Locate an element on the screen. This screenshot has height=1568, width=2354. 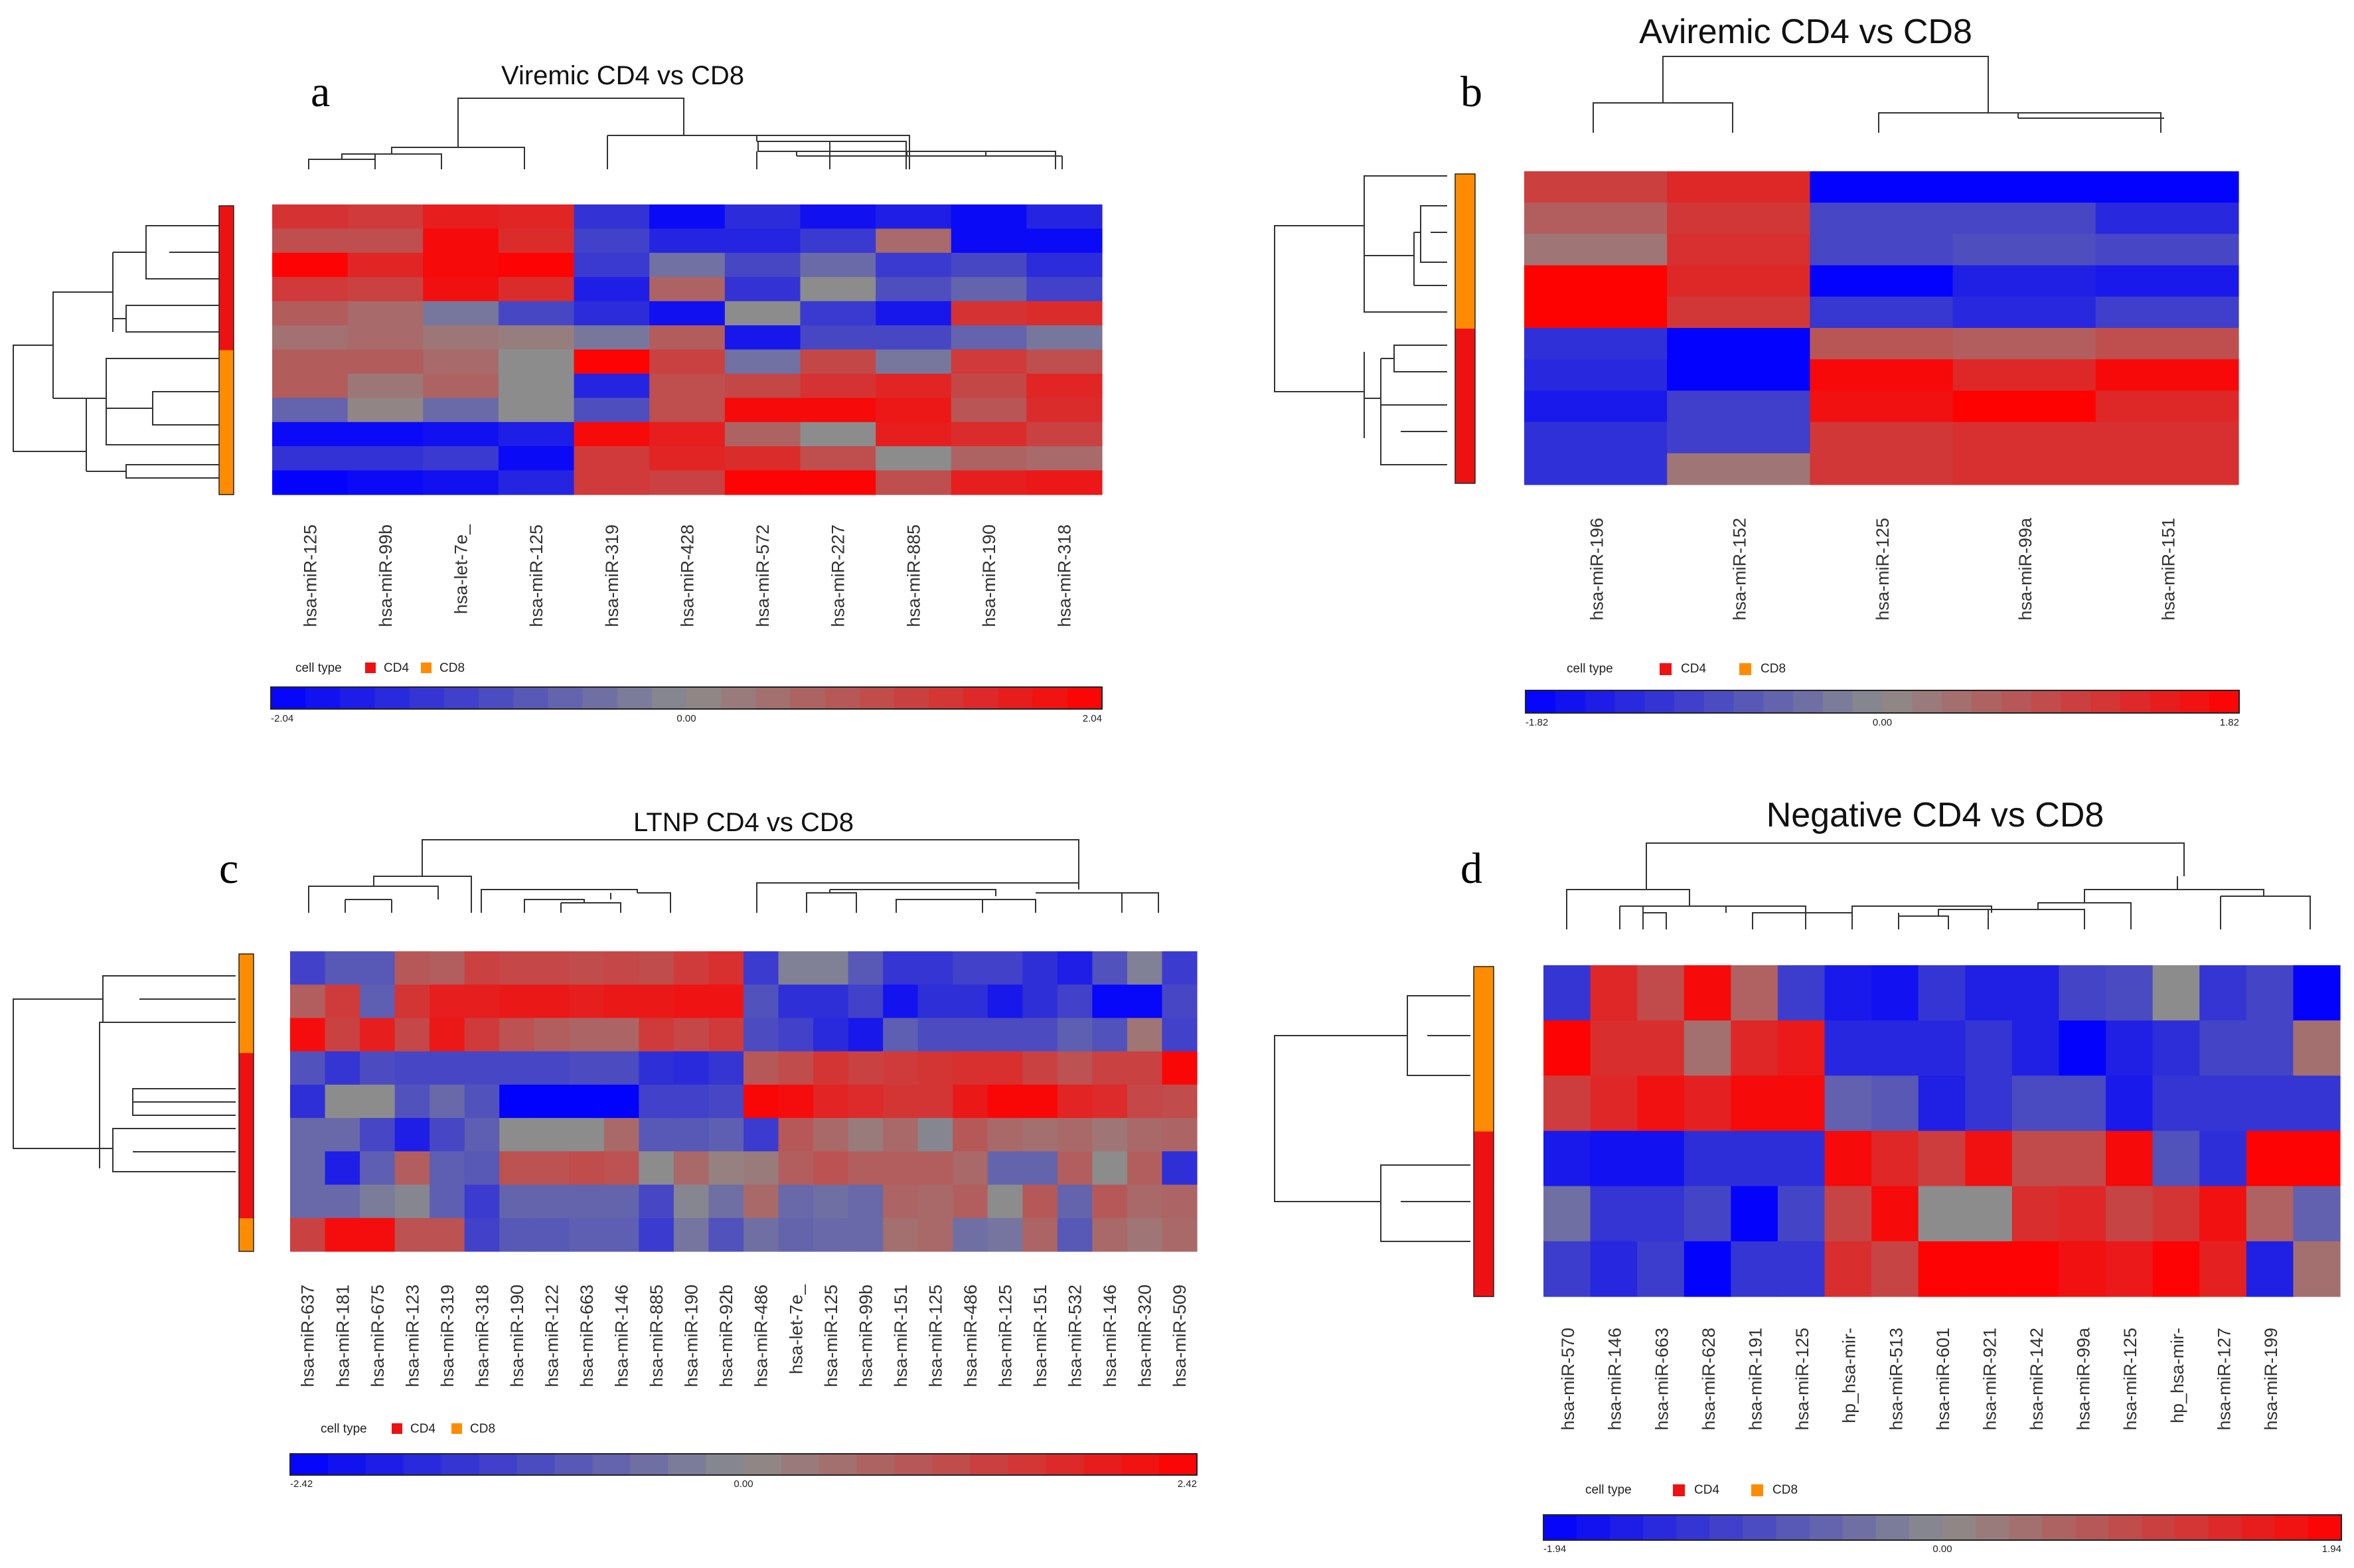
legend-cd8: CD8 is located at coordinates (482, 1429).